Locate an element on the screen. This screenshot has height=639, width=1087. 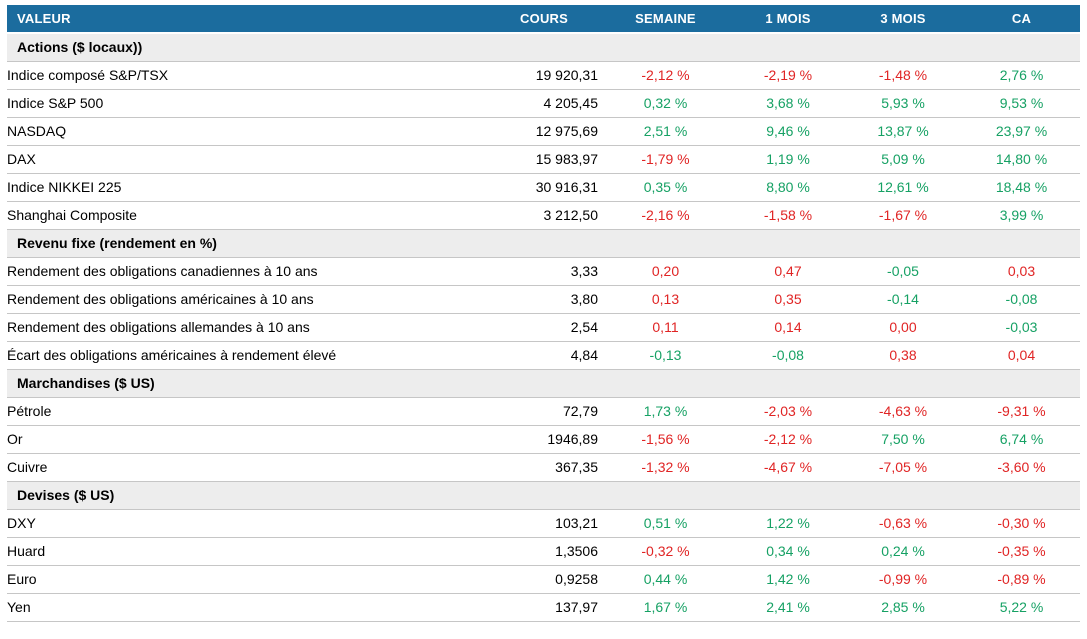
row-cours-value: 367,35 is located at coordinates (538, 467).